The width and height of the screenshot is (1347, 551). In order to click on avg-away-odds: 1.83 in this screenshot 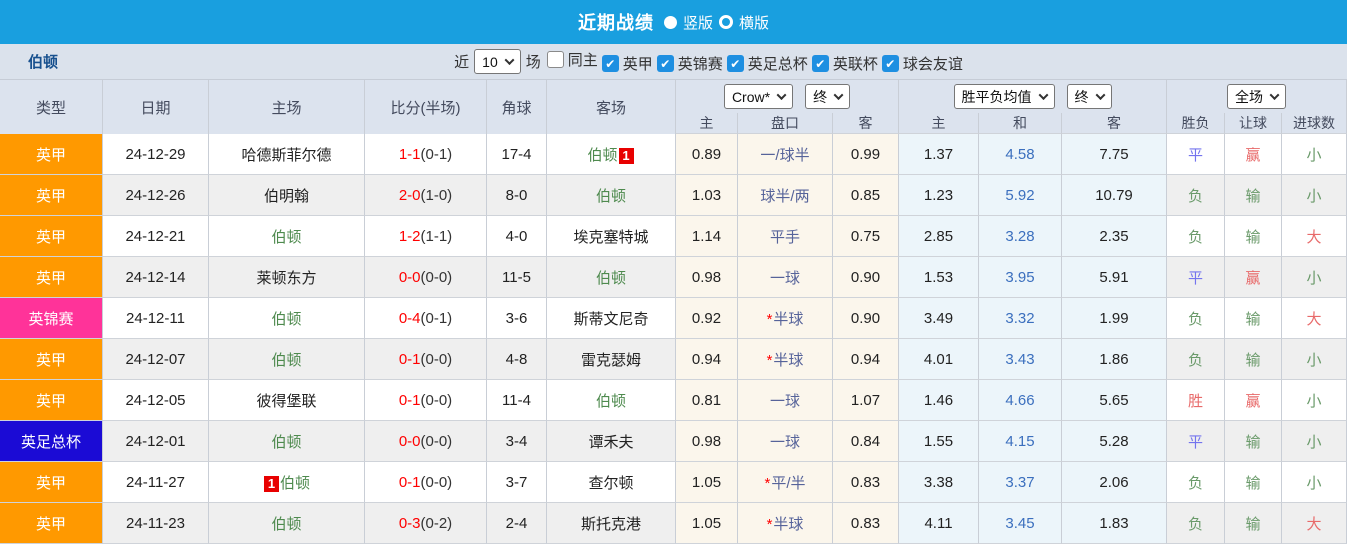, I will do `click(1114, 523)`.